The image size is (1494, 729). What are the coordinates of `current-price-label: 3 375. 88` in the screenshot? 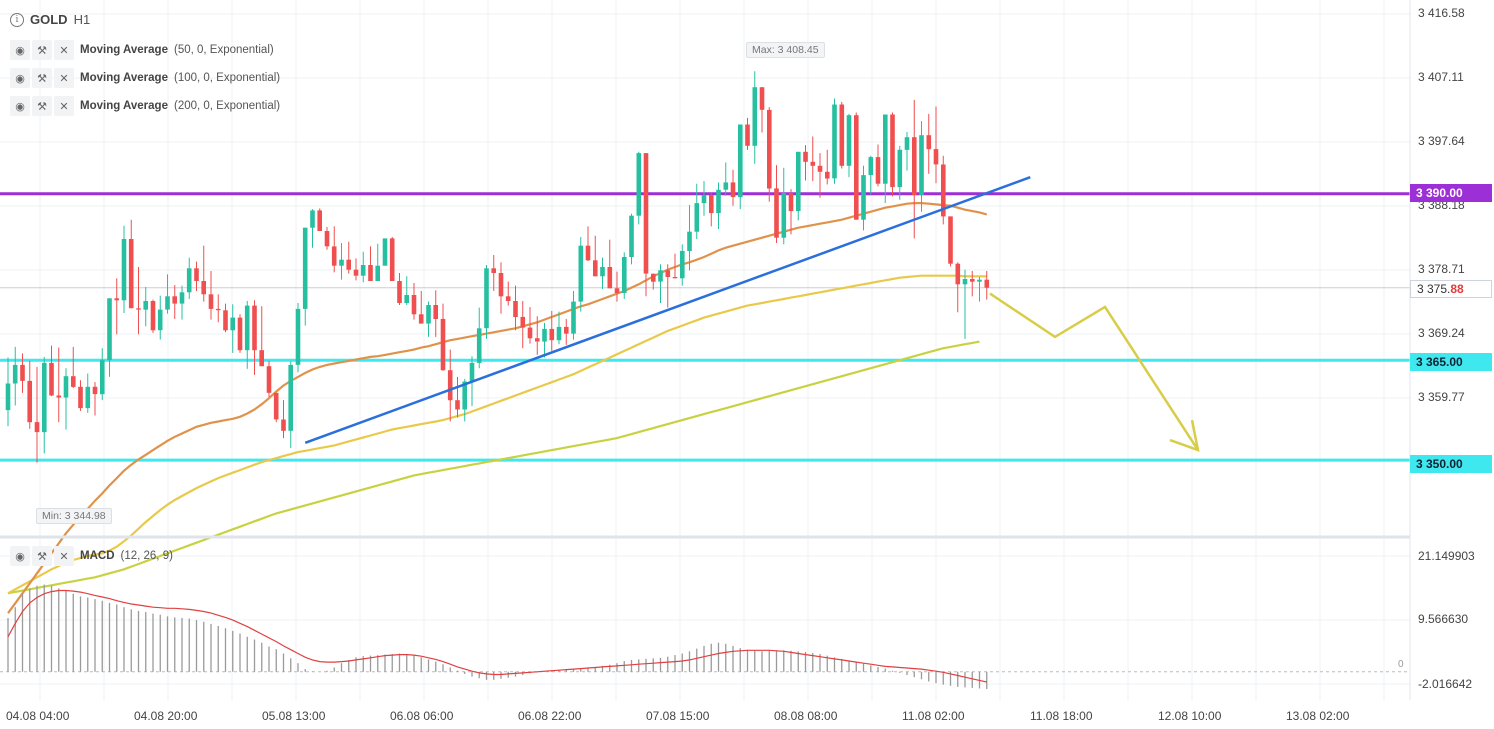 It's located at (1451, 289).